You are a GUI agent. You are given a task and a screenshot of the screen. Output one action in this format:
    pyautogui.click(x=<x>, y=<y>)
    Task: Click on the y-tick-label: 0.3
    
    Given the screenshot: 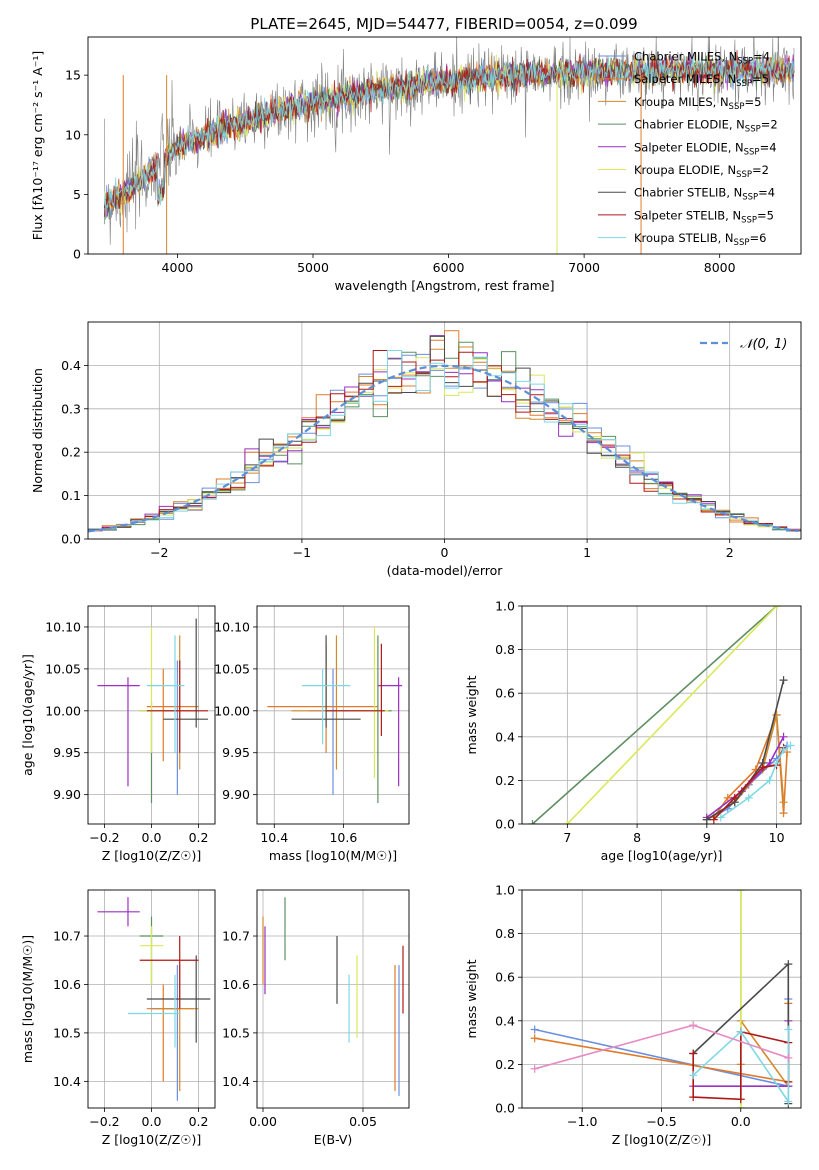 What is the action you would take?
    pyautogui.click(x=71, y=408)
    